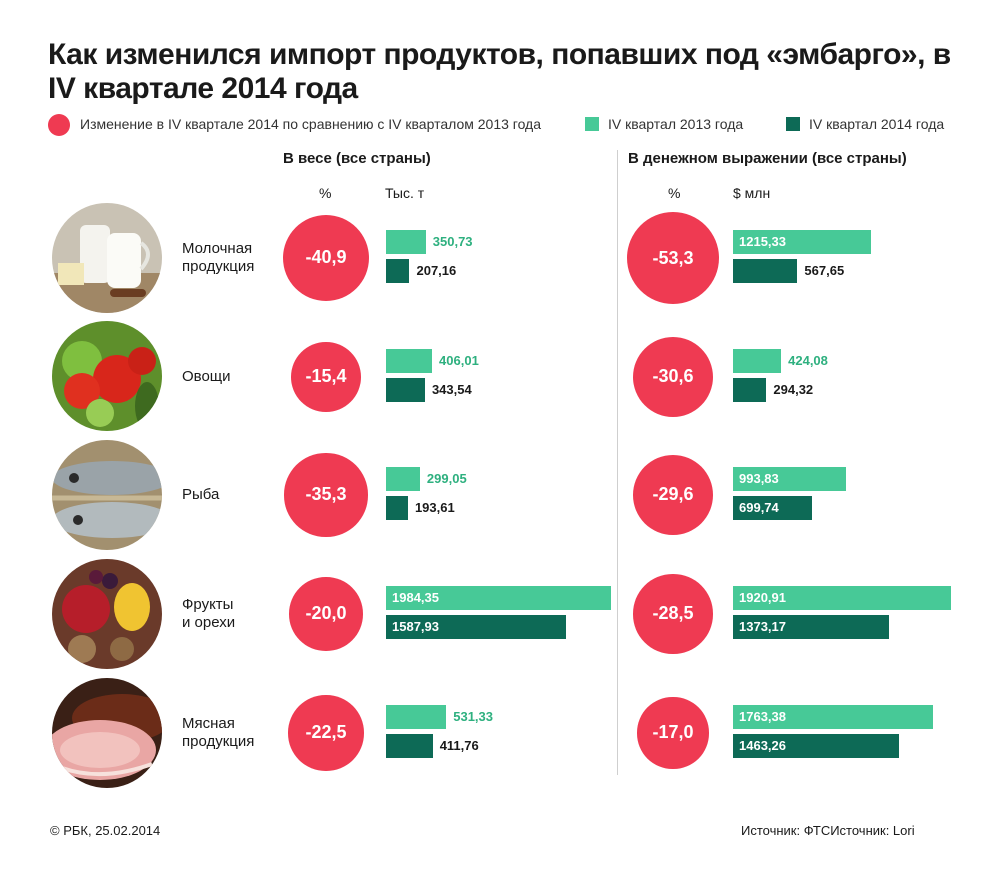 Image resolution: width=1000 pixels, height=873 pixels. I want to click on value-label-weight-2014-dairy: 207,16, so click(436, 270).